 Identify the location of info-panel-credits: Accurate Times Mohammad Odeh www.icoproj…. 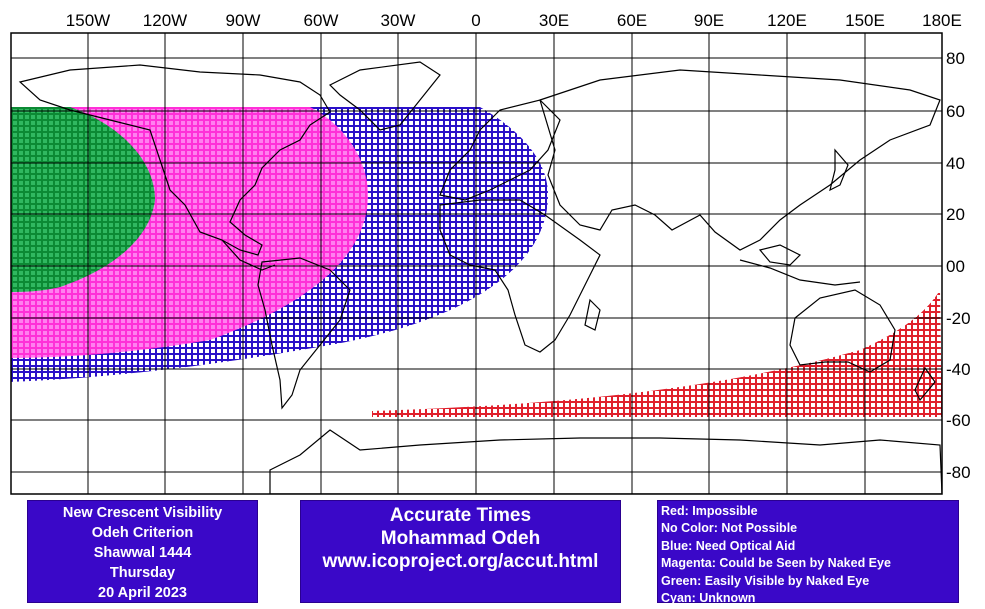
(460, 551).